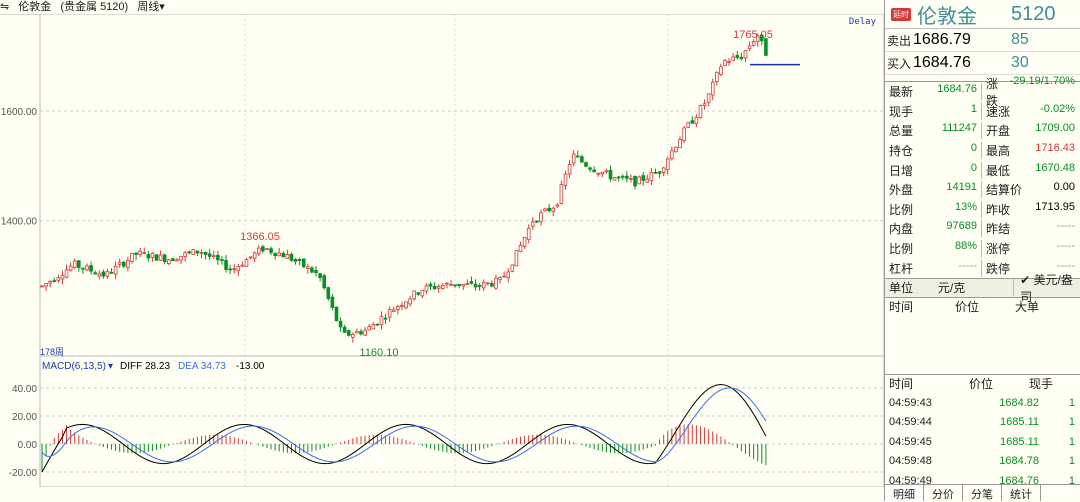  I want to click on tab-trades: 分笔, so click(982, 493).